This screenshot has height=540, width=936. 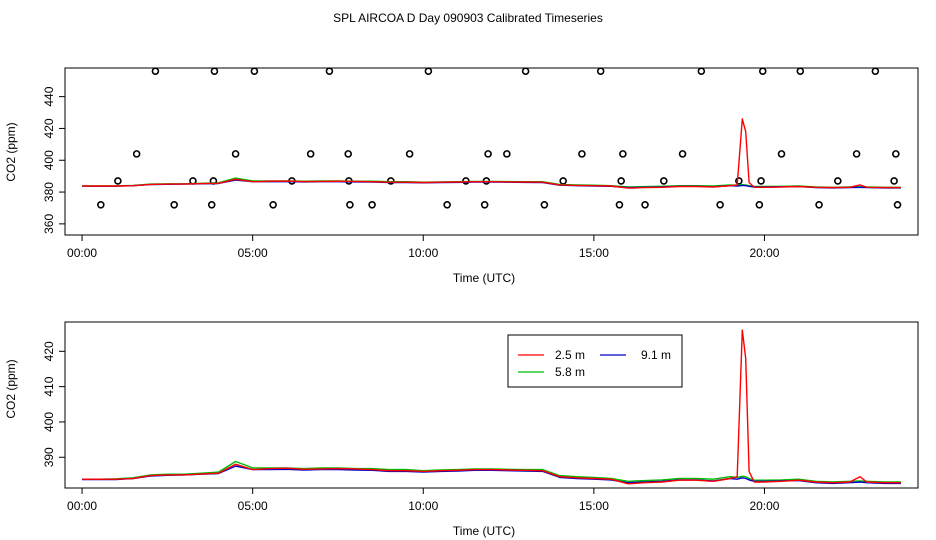 I want to click on top-x-tick-label: 00:00, so click(x=82, y=253).